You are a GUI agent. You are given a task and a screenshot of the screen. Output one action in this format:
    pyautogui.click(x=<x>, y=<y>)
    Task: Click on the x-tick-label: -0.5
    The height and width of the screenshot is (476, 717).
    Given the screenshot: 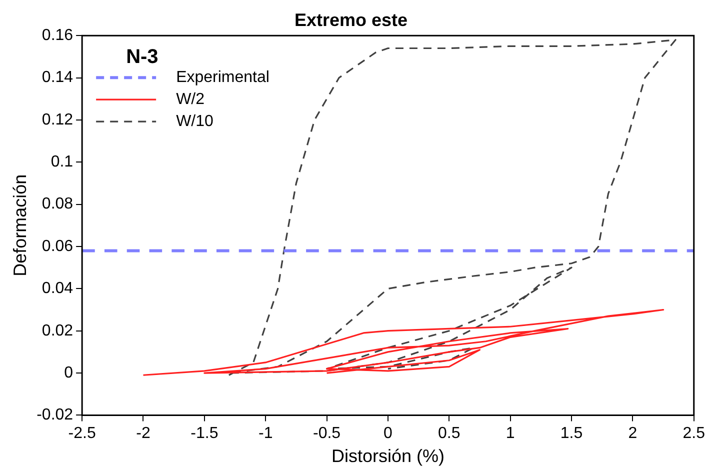 What is the action you would take?
    pyautogui.click(x=327, y=433)
    